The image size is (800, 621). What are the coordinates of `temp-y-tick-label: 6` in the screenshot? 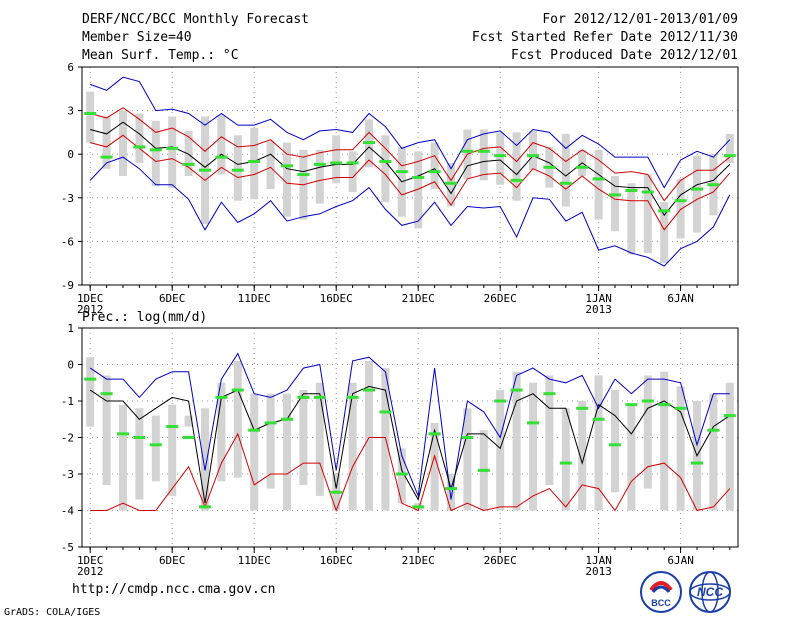 It's located at (70, 67).